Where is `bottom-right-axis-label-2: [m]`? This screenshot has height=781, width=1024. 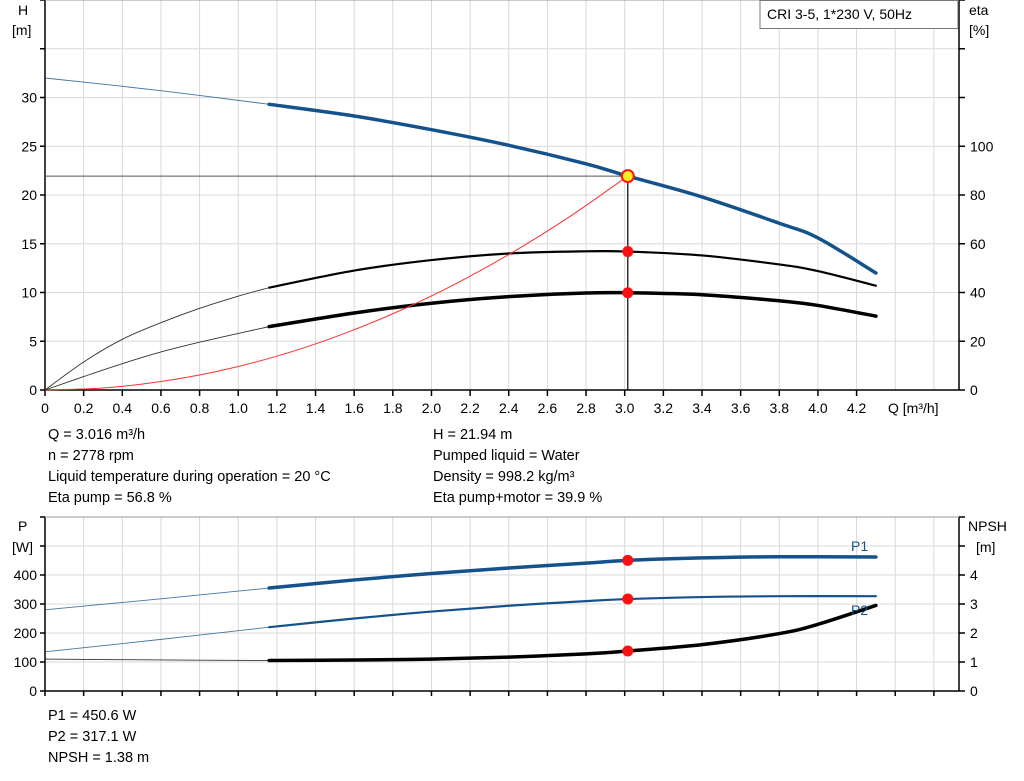 bottom-right-axis-label-2: [m] is located at coordinates (985, 547).